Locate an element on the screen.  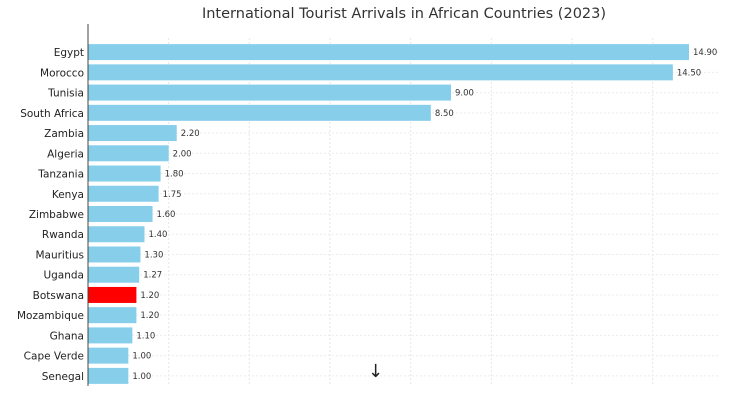
bar-tunisia is located at coordinates (270, 92).